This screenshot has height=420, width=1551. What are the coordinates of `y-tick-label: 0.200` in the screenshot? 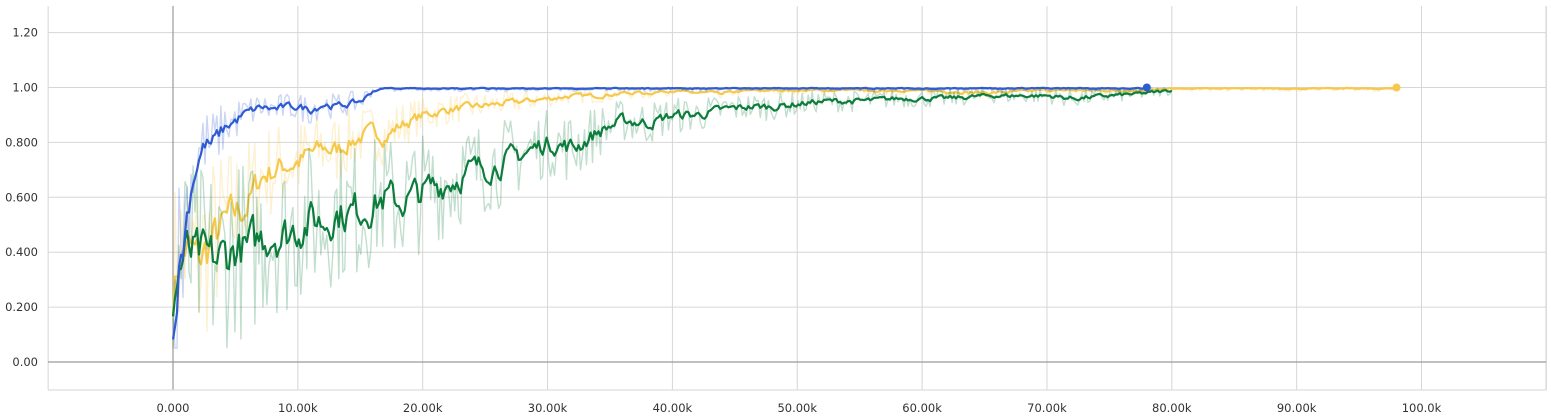 It's located at (21, 307).